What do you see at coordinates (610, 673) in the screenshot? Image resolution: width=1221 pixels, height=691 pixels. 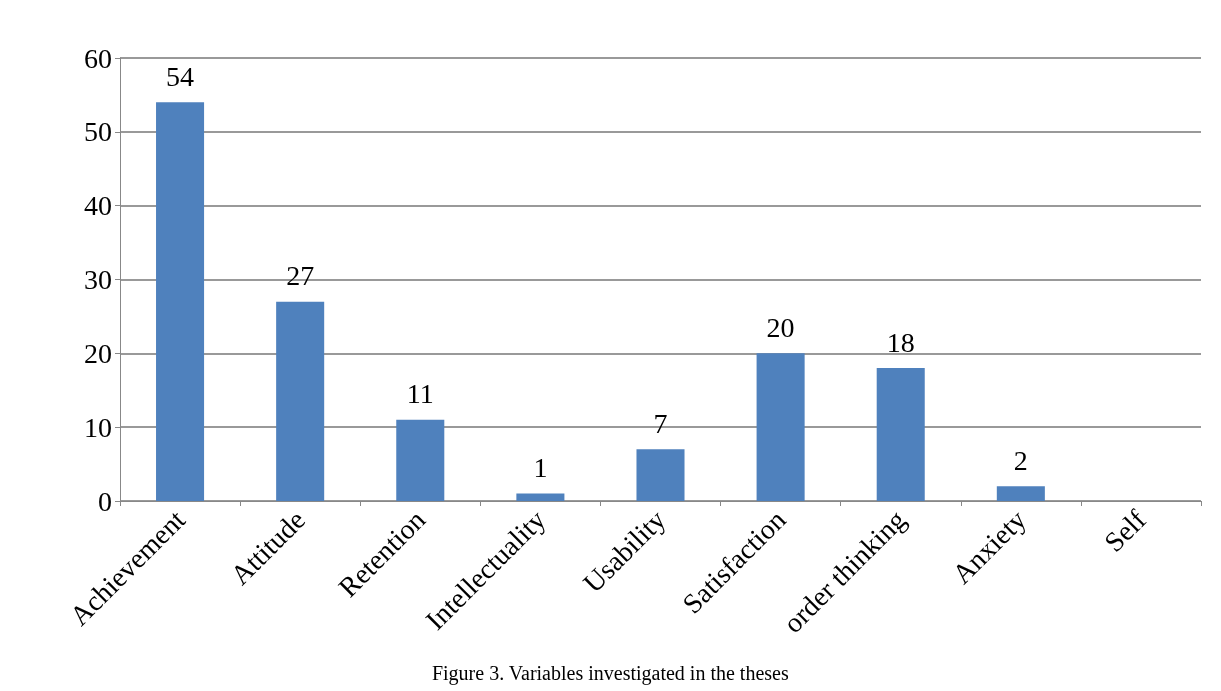 I see `caption: Figure 3. Variables investigated in the theses` at bounding box center [610, 673].